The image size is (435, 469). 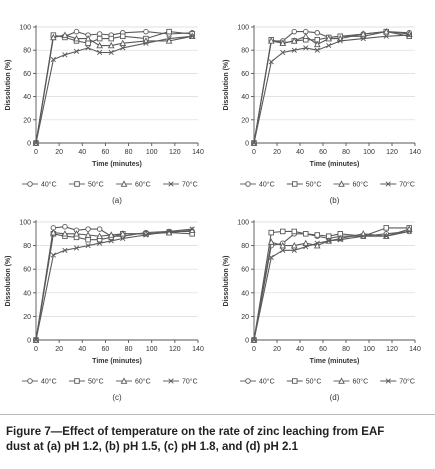 I want to click on x-tick-label: 0, so click(x=36, y=152).